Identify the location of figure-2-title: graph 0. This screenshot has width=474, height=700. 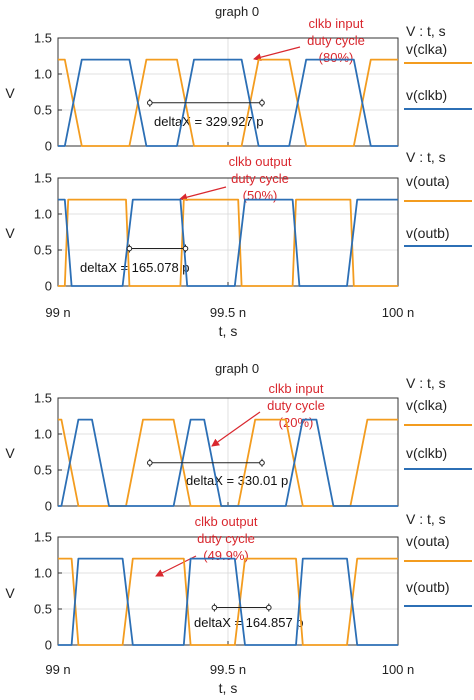
(237, 368).